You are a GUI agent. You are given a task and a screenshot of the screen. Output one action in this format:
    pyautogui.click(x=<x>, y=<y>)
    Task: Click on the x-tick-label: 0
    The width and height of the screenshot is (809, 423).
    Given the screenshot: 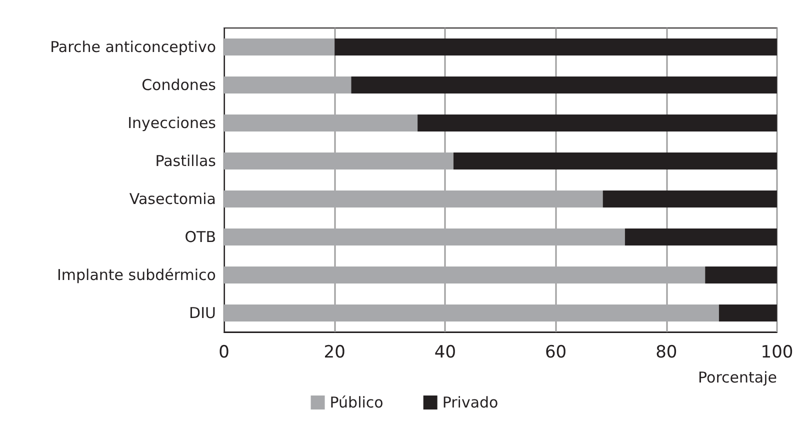 What is the action you would take?
    pyautogui.click(x=224, y=352)
    